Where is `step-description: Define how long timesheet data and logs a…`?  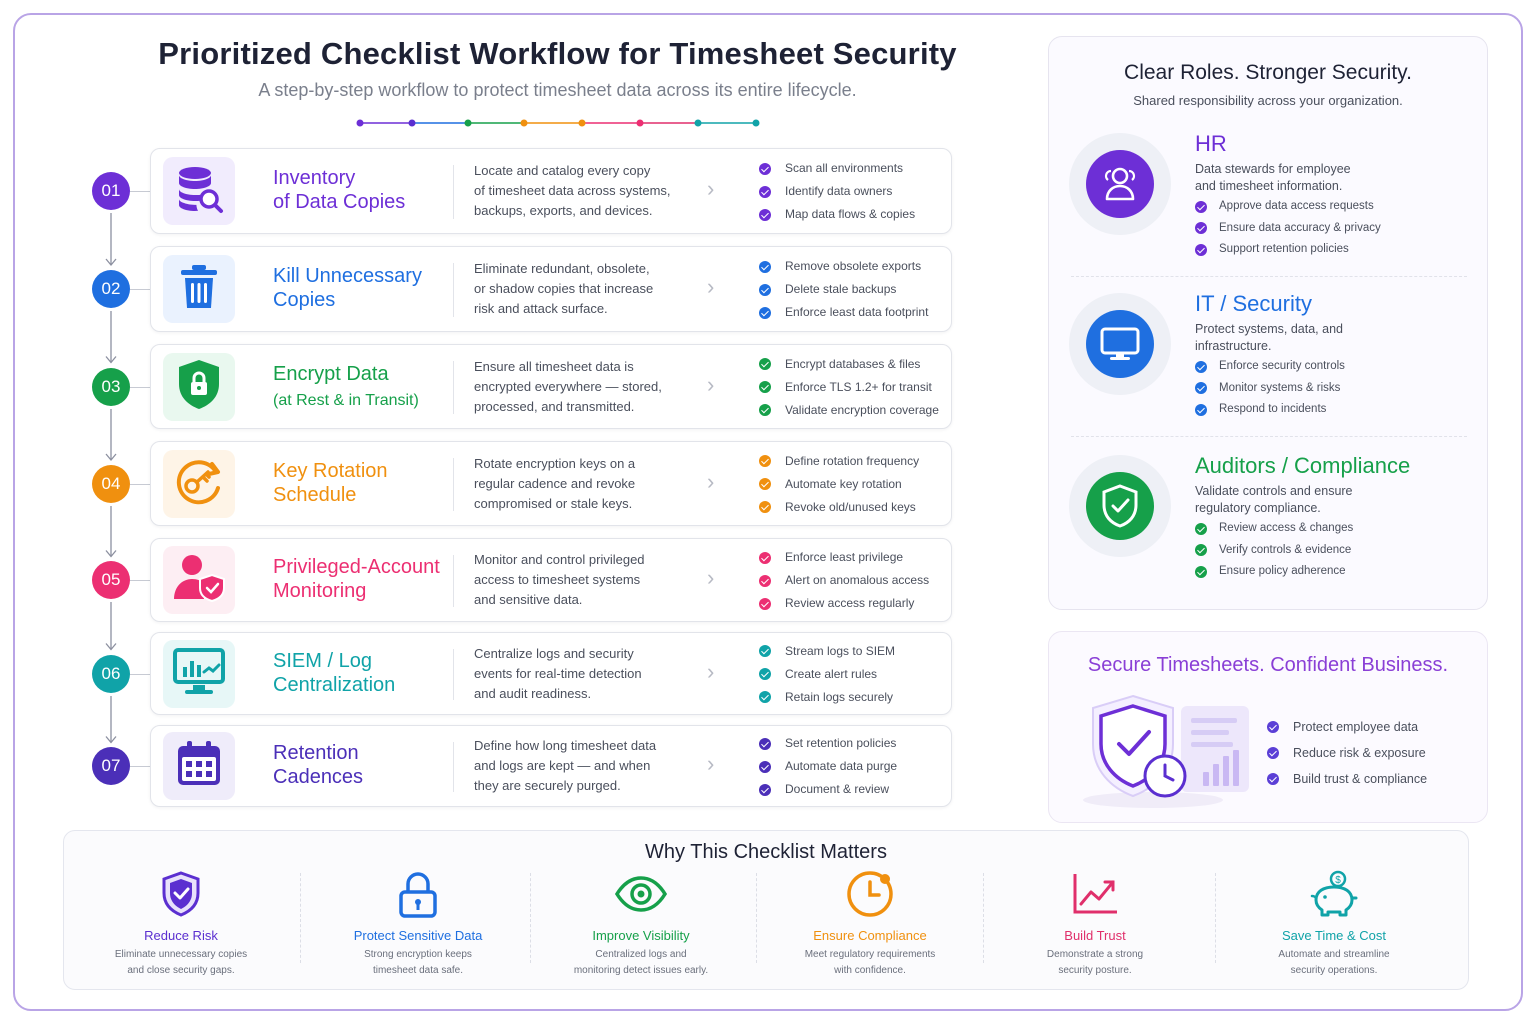
step-description: Define how long timesheet data and logs a… is located at coordinates (581, 766).